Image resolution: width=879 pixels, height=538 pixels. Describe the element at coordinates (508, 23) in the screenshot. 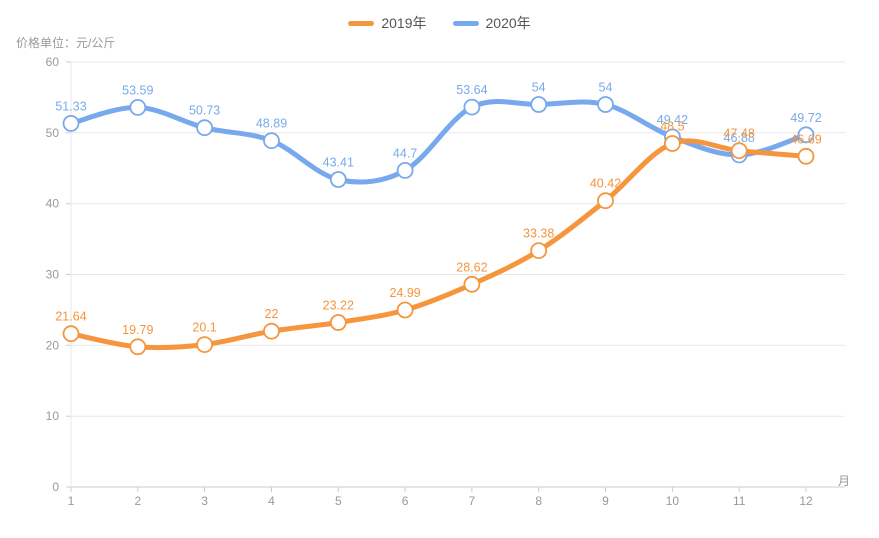

I see `legend-label: 2020年` at that location.